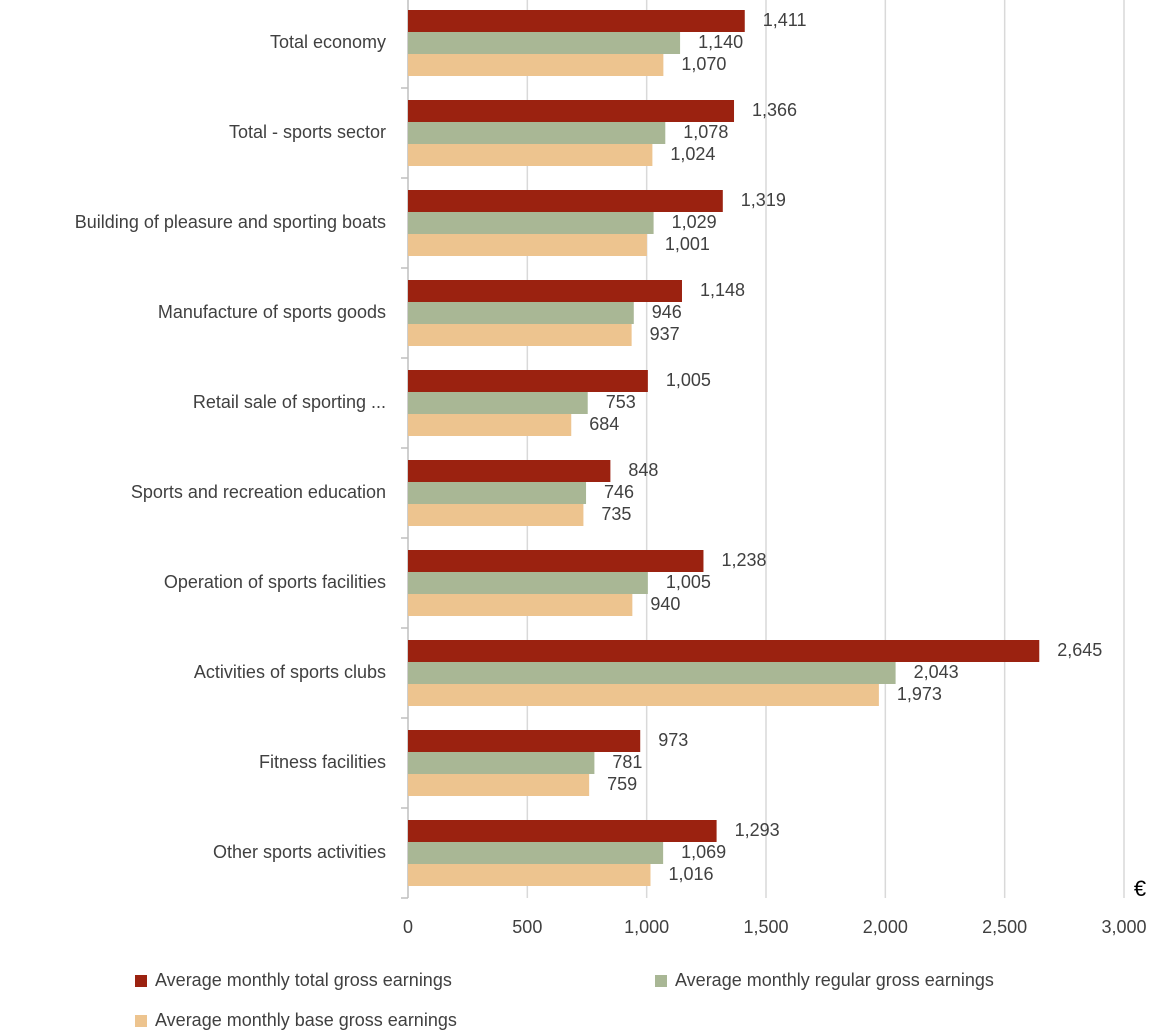  I want to click on value-label: 1,148, so click(722, 290).